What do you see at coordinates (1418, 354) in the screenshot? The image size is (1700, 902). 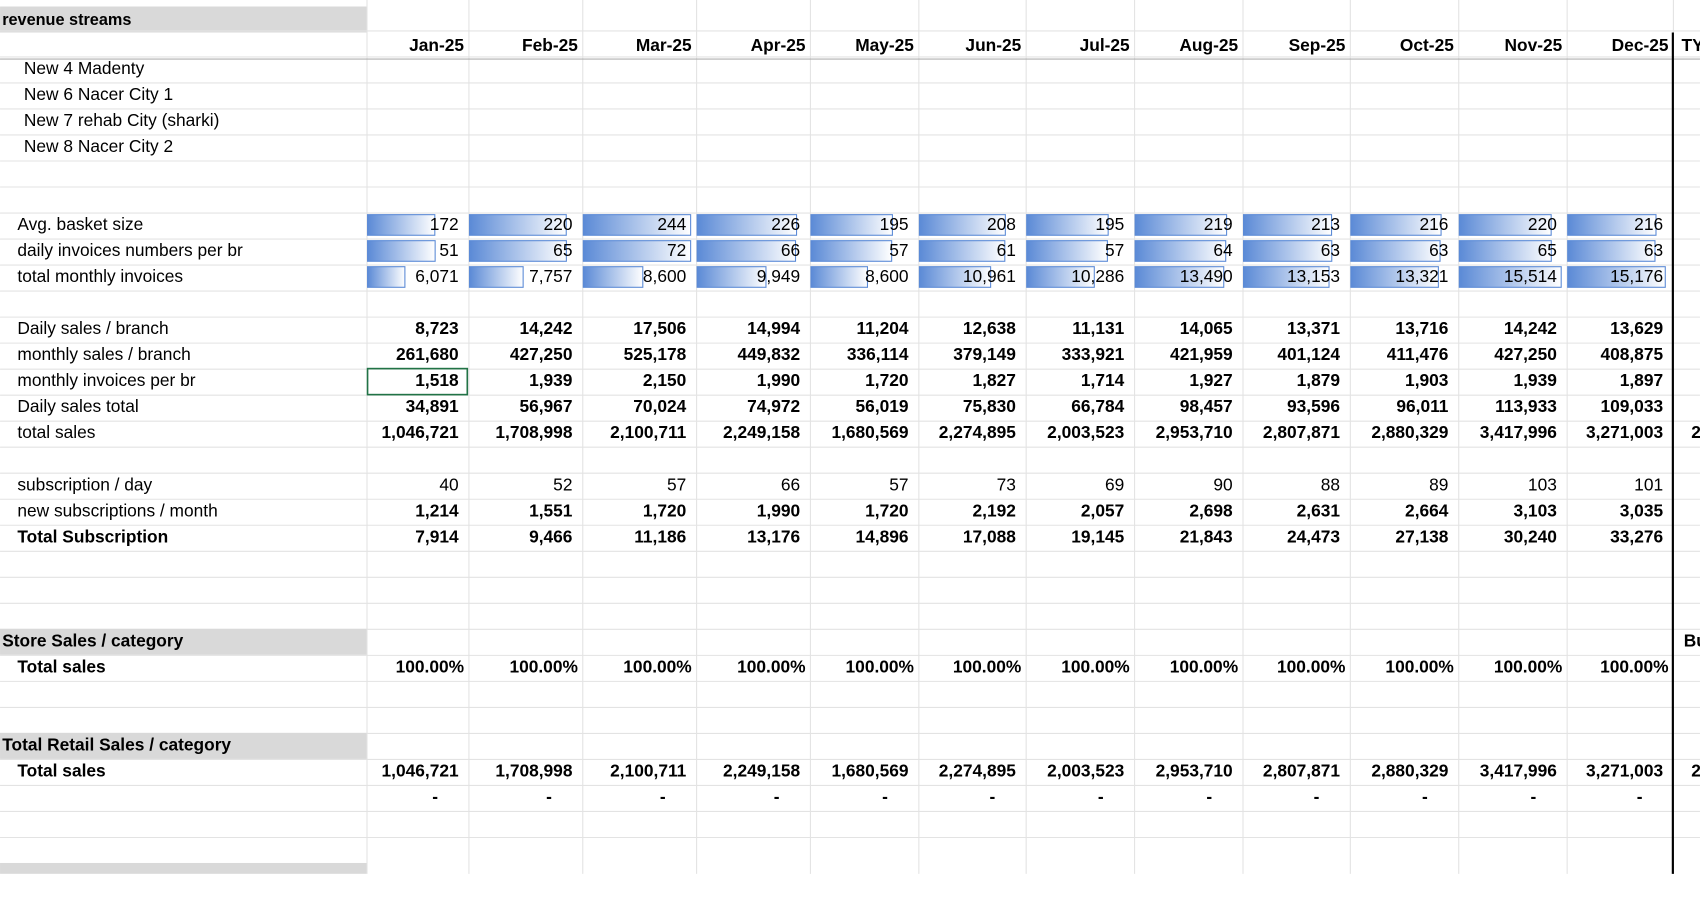 I see `cell-value: 411,476` at bounding box center [1418, 354].